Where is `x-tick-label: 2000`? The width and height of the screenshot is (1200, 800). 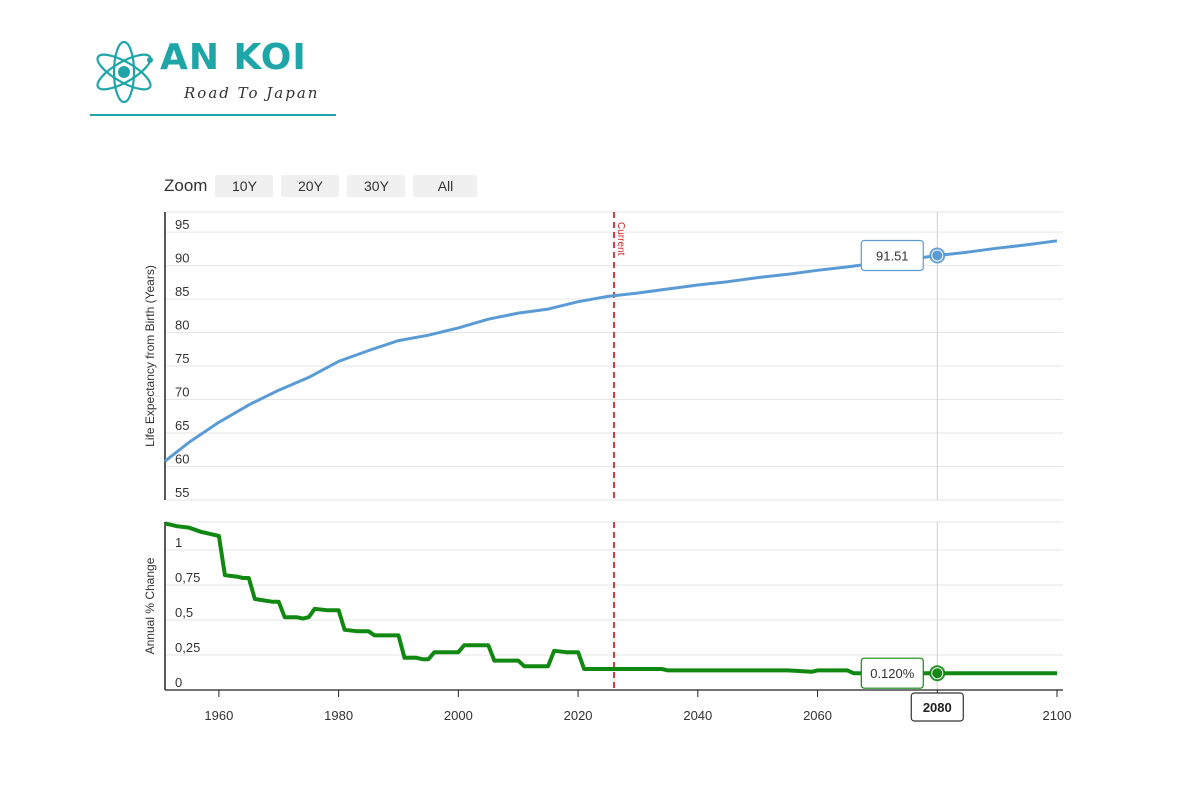 x-tick-label: 2000 is located at coordinates (458, 715).